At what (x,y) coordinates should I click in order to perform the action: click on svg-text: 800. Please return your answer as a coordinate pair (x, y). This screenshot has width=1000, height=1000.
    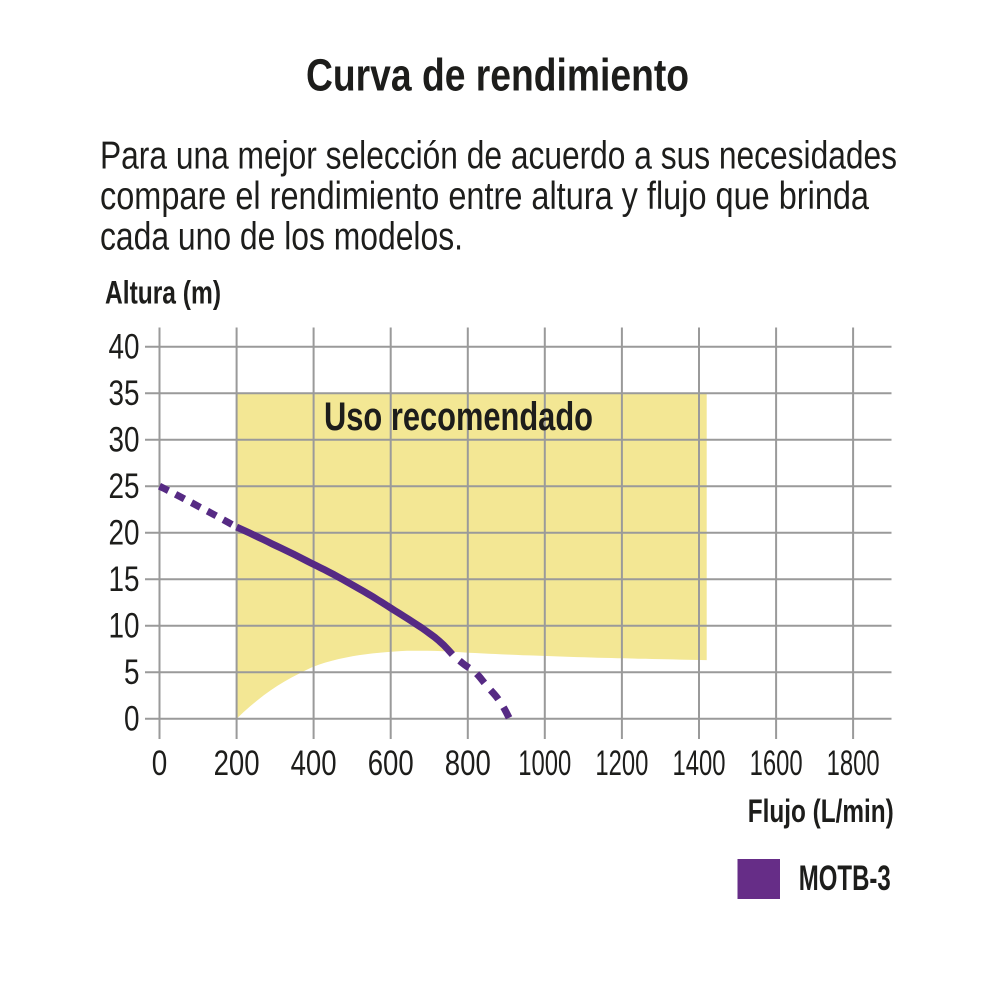
    Looking at the image, I should click on (468, 763).